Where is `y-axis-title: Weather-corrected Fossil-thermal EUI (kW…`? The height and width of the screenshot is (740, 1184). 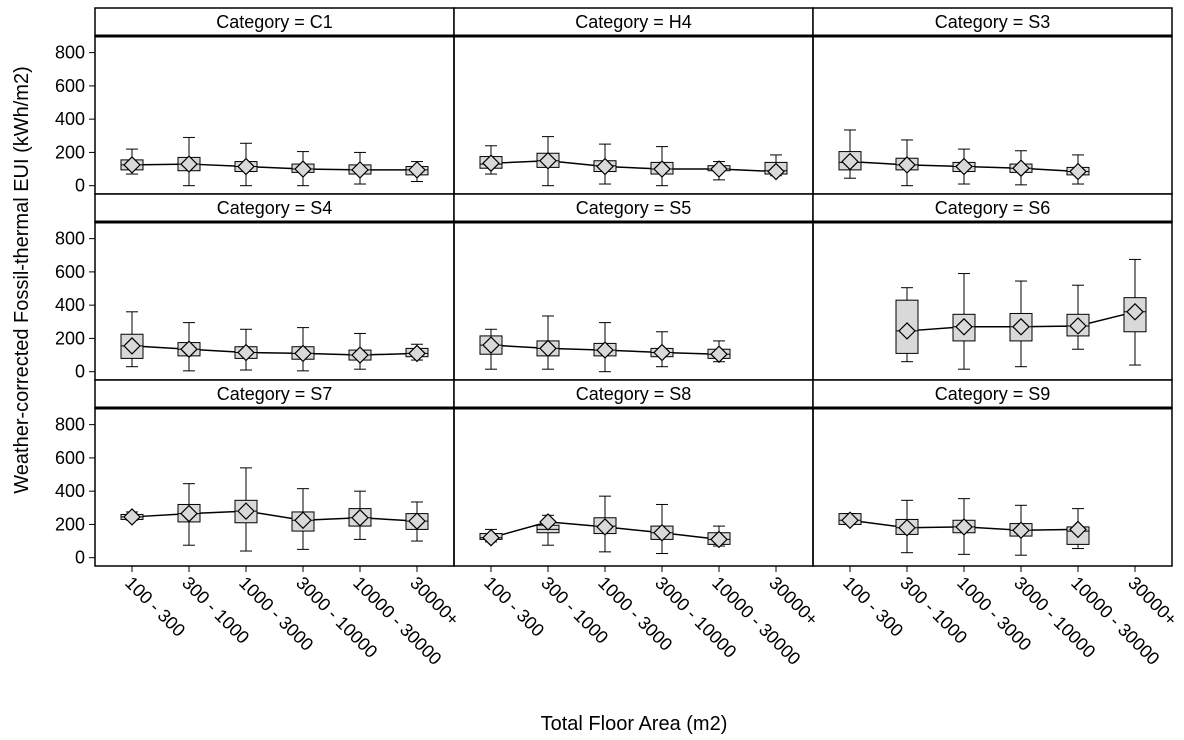
y-axis-title: Weather-corrected Fossil-thermal EUI (kW… is located at coordinates (22, 280).